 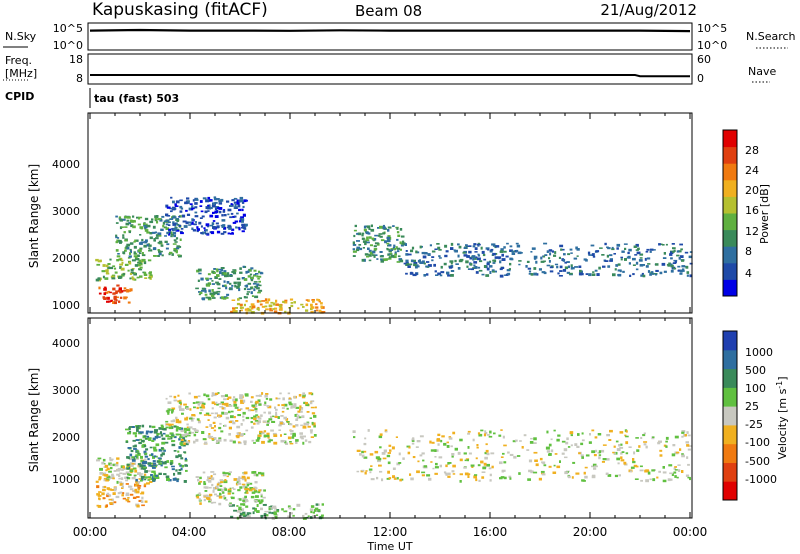 I want to click on freq-left-tick-top: 18, so click(x=76, y=59).